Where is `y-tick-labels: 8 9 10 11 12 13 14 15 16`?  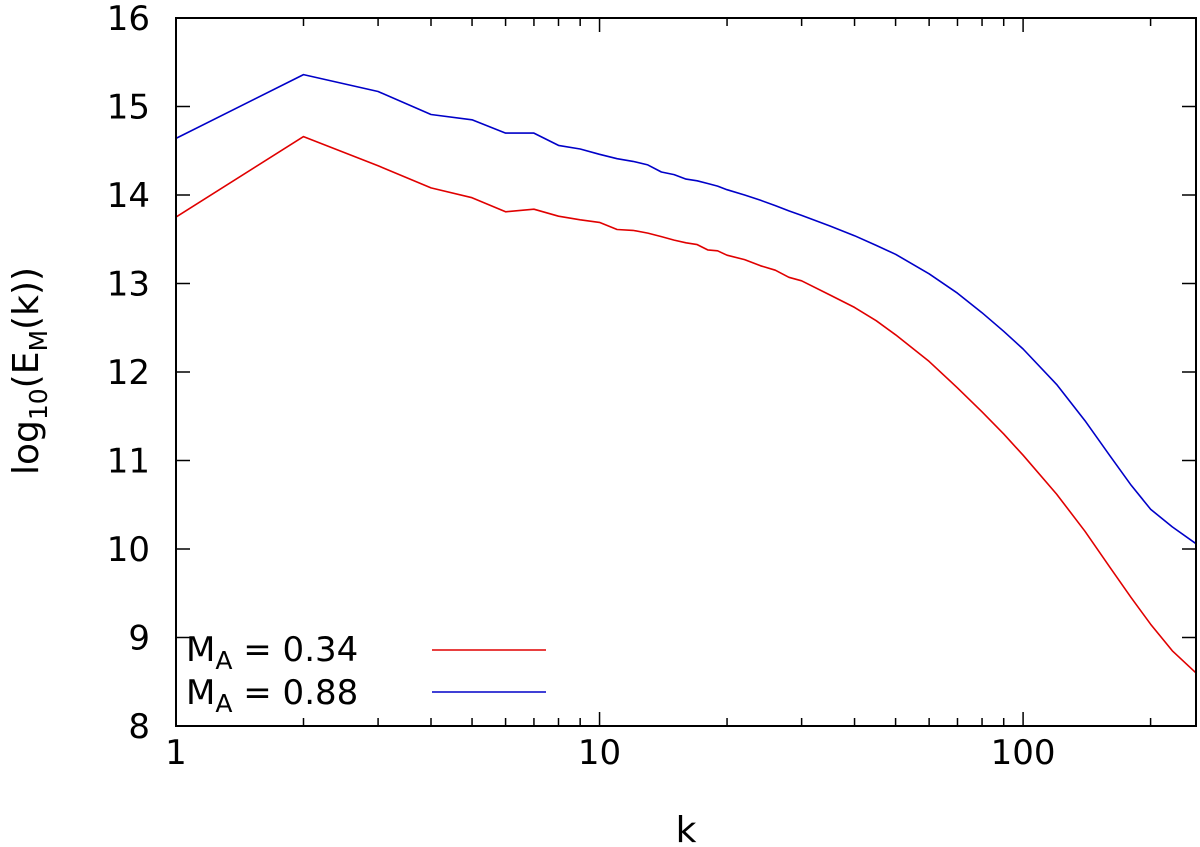 y-tick-labels: 8 9 10 11 12 13 14 15 16 is located at coordinates (128, 373).